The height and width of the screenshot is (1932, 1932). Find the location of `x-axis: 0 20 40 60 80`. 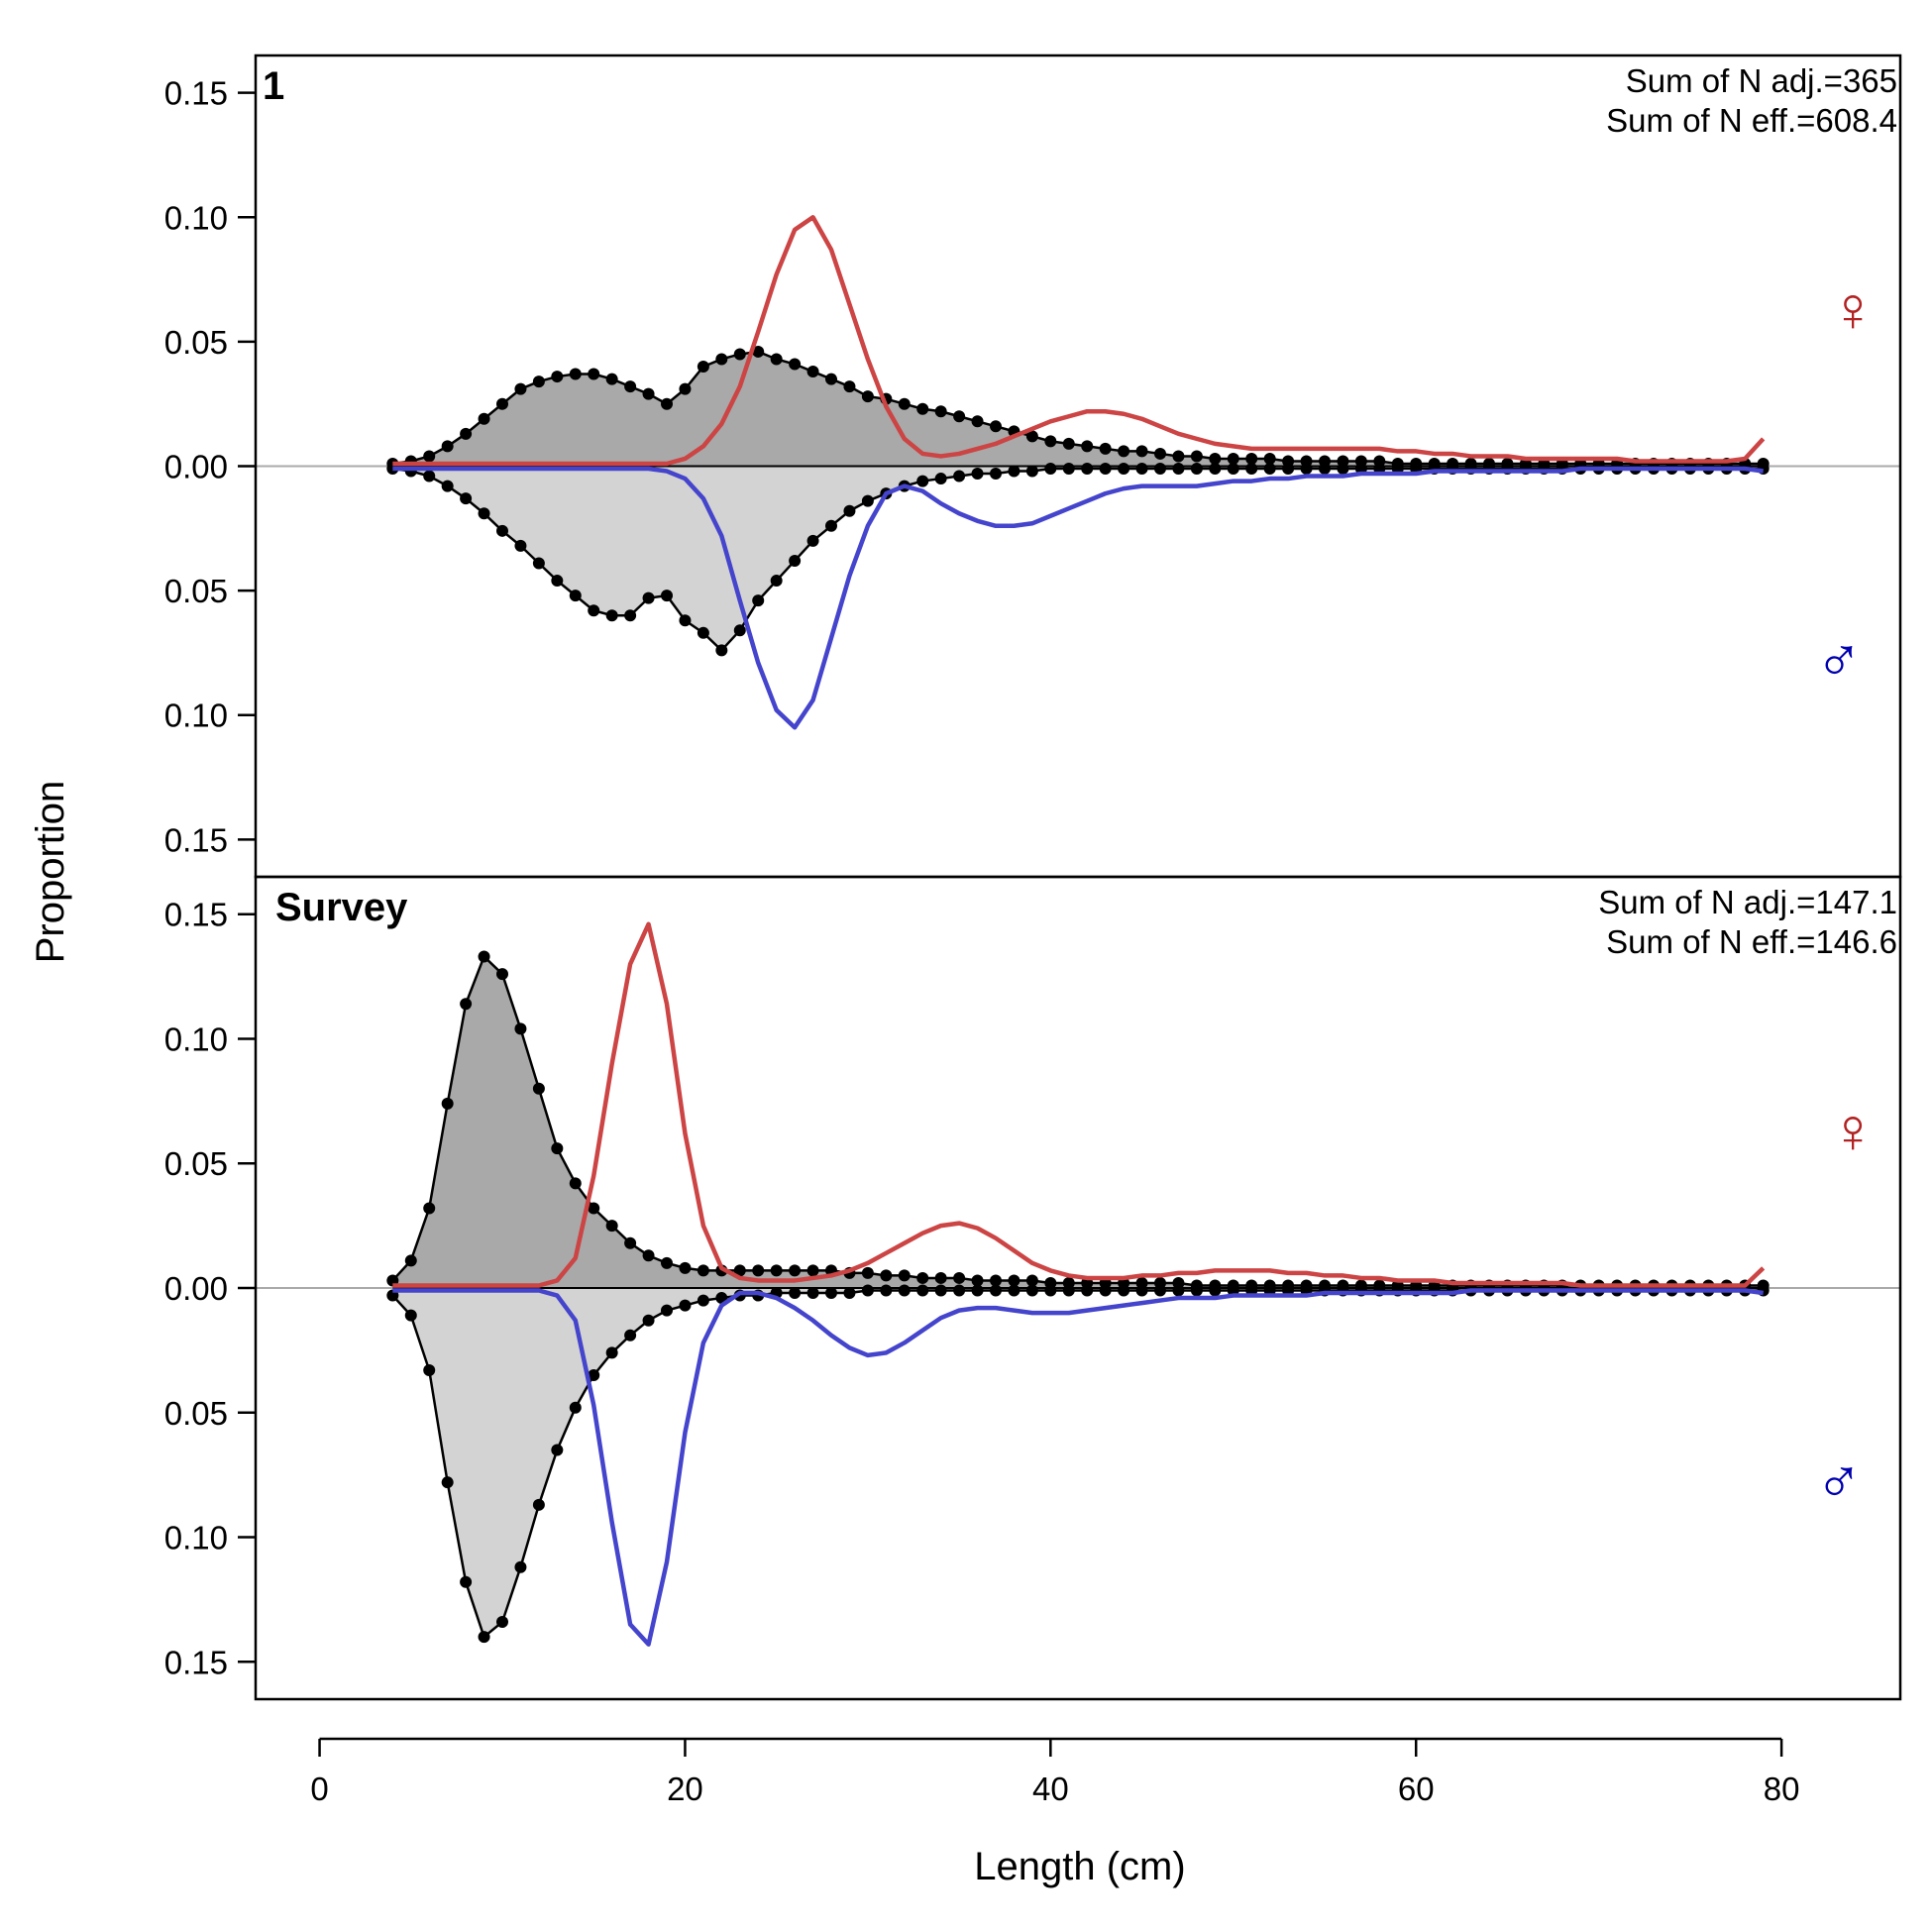

x-axis: 0 20 40 60 80 is located at coordinates (1055, 1772).